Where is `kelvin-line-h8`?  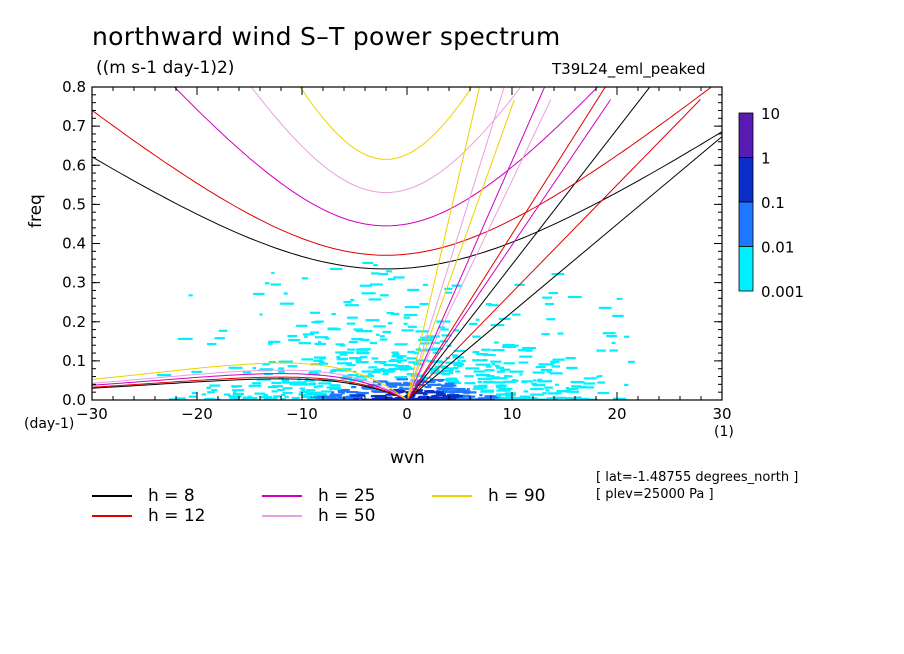 kelvin-line-h8 is located at coordinates (564, 268).